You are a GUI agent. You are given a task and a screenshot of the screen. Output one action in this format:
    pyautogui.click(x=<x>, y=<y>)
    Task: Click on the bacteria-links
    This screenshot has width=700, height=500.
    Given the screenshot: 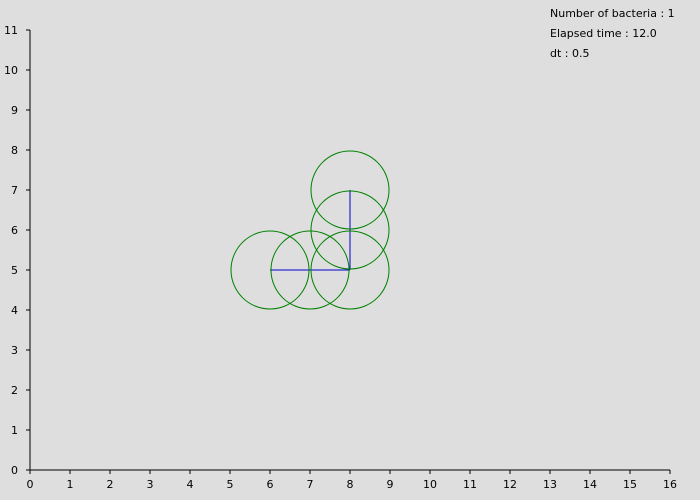 What is the action you would take?
    pyautogui.click(x=310, y=230)
    